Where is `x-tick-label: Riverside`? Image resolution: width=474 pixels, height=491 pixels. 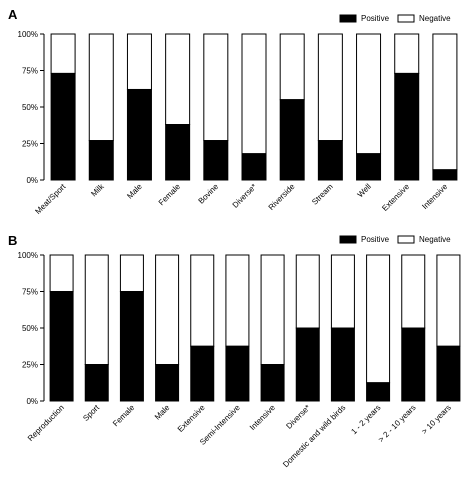 x-tick-label: Riverside is located at coordinates (282, 197).